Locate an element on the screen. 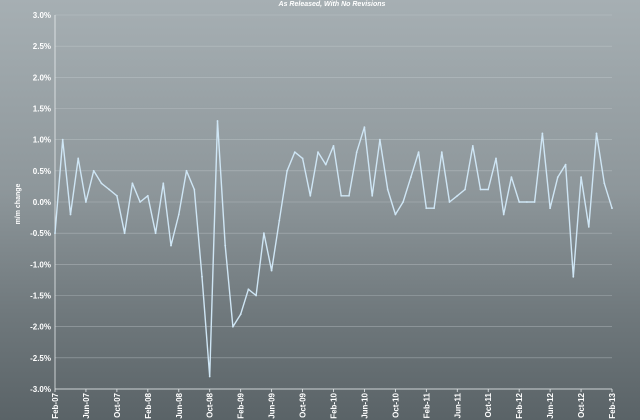 The image size is (640, 420). y-tick-label: 1.0% is located at coordinates (42, 140).